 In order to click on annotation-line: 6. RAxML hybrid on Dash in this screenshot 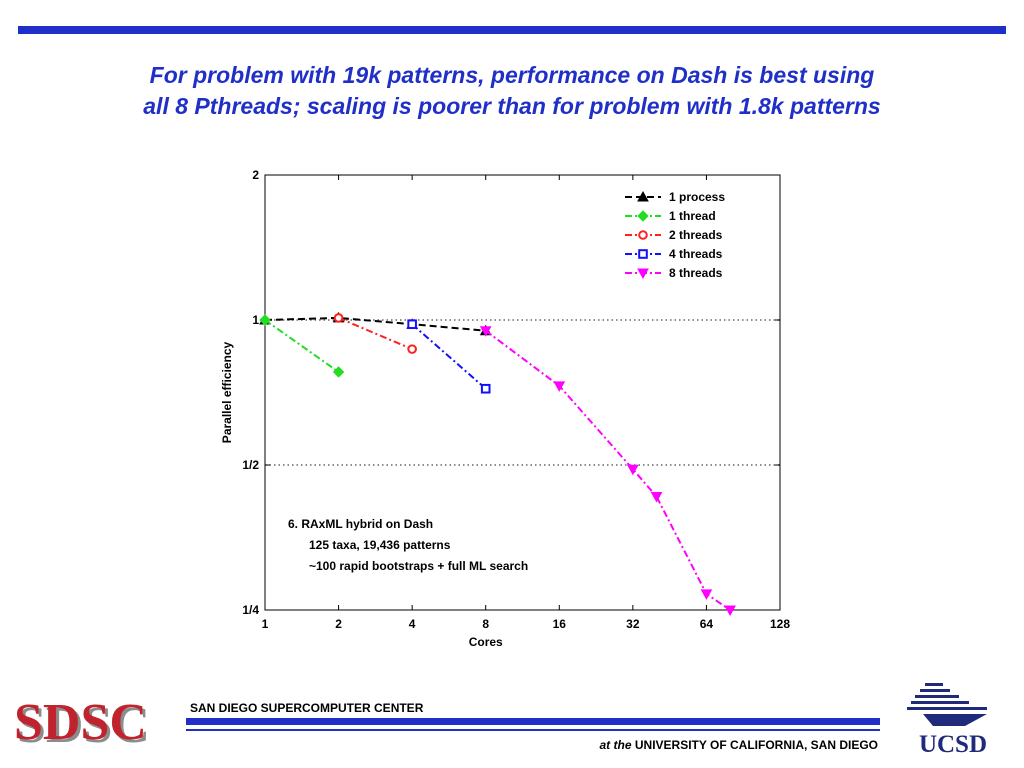, I will do `click(360, 524)`.